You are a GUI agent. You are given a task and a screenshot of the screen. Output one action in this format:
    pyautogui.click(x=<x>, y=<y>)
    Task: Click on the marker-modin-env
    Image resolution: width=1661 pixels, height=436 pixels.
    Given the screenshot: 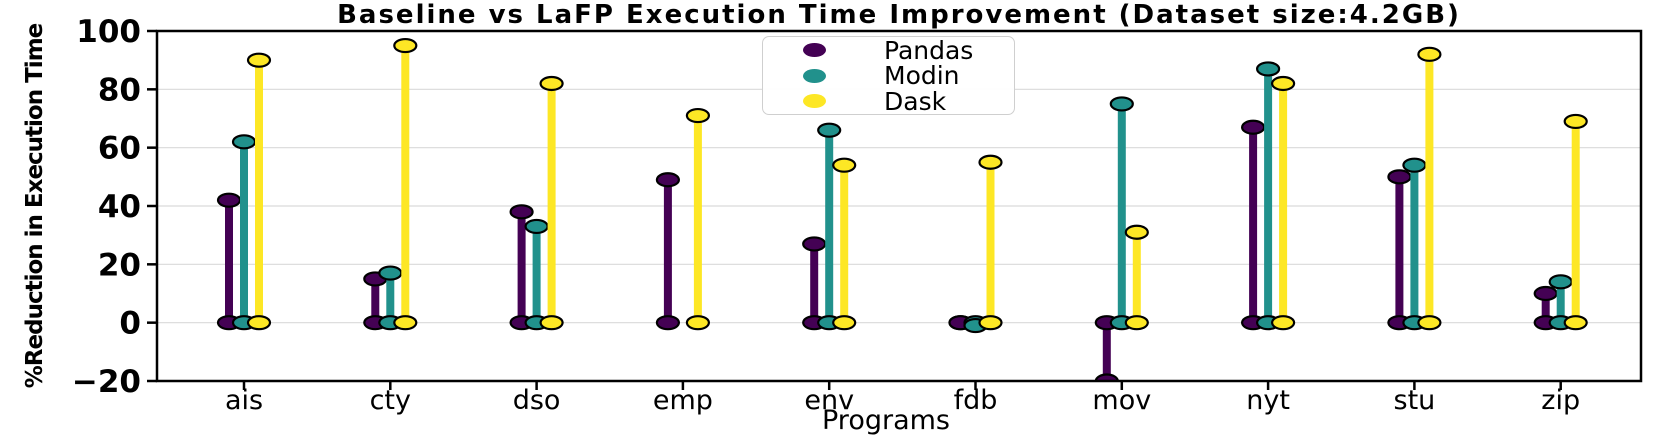 What is the action you would take?
    pyautogui.click(x=829, y=130)
    